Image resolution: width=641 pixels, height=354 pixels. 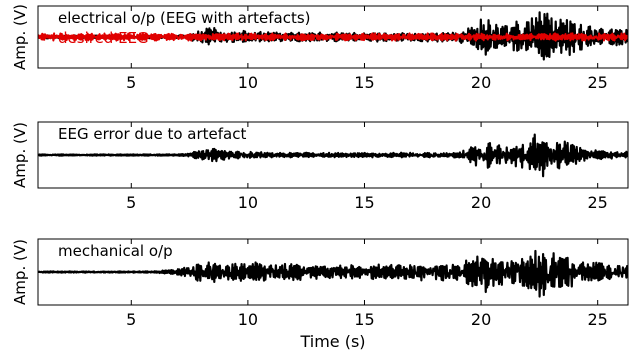 I want to click on x-axis-label: Time (s), so click(x=332, y=341).